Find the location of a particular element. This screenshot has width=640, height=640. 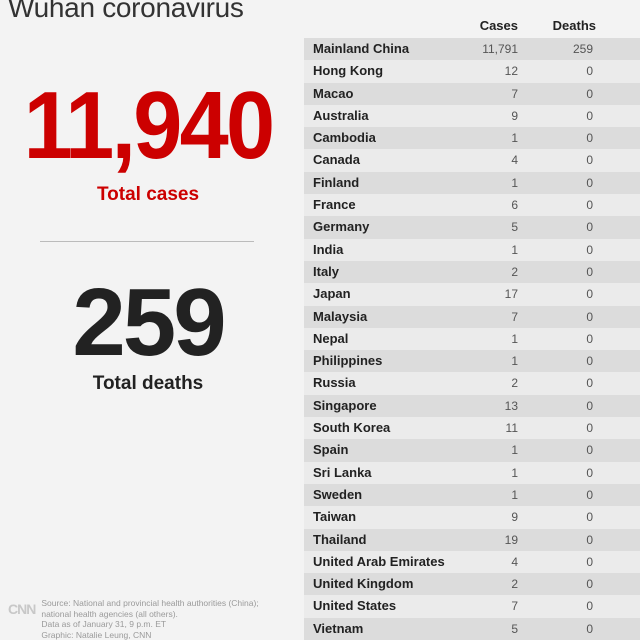

total-deaths-value: 259 is located at coordinates (149, 322).